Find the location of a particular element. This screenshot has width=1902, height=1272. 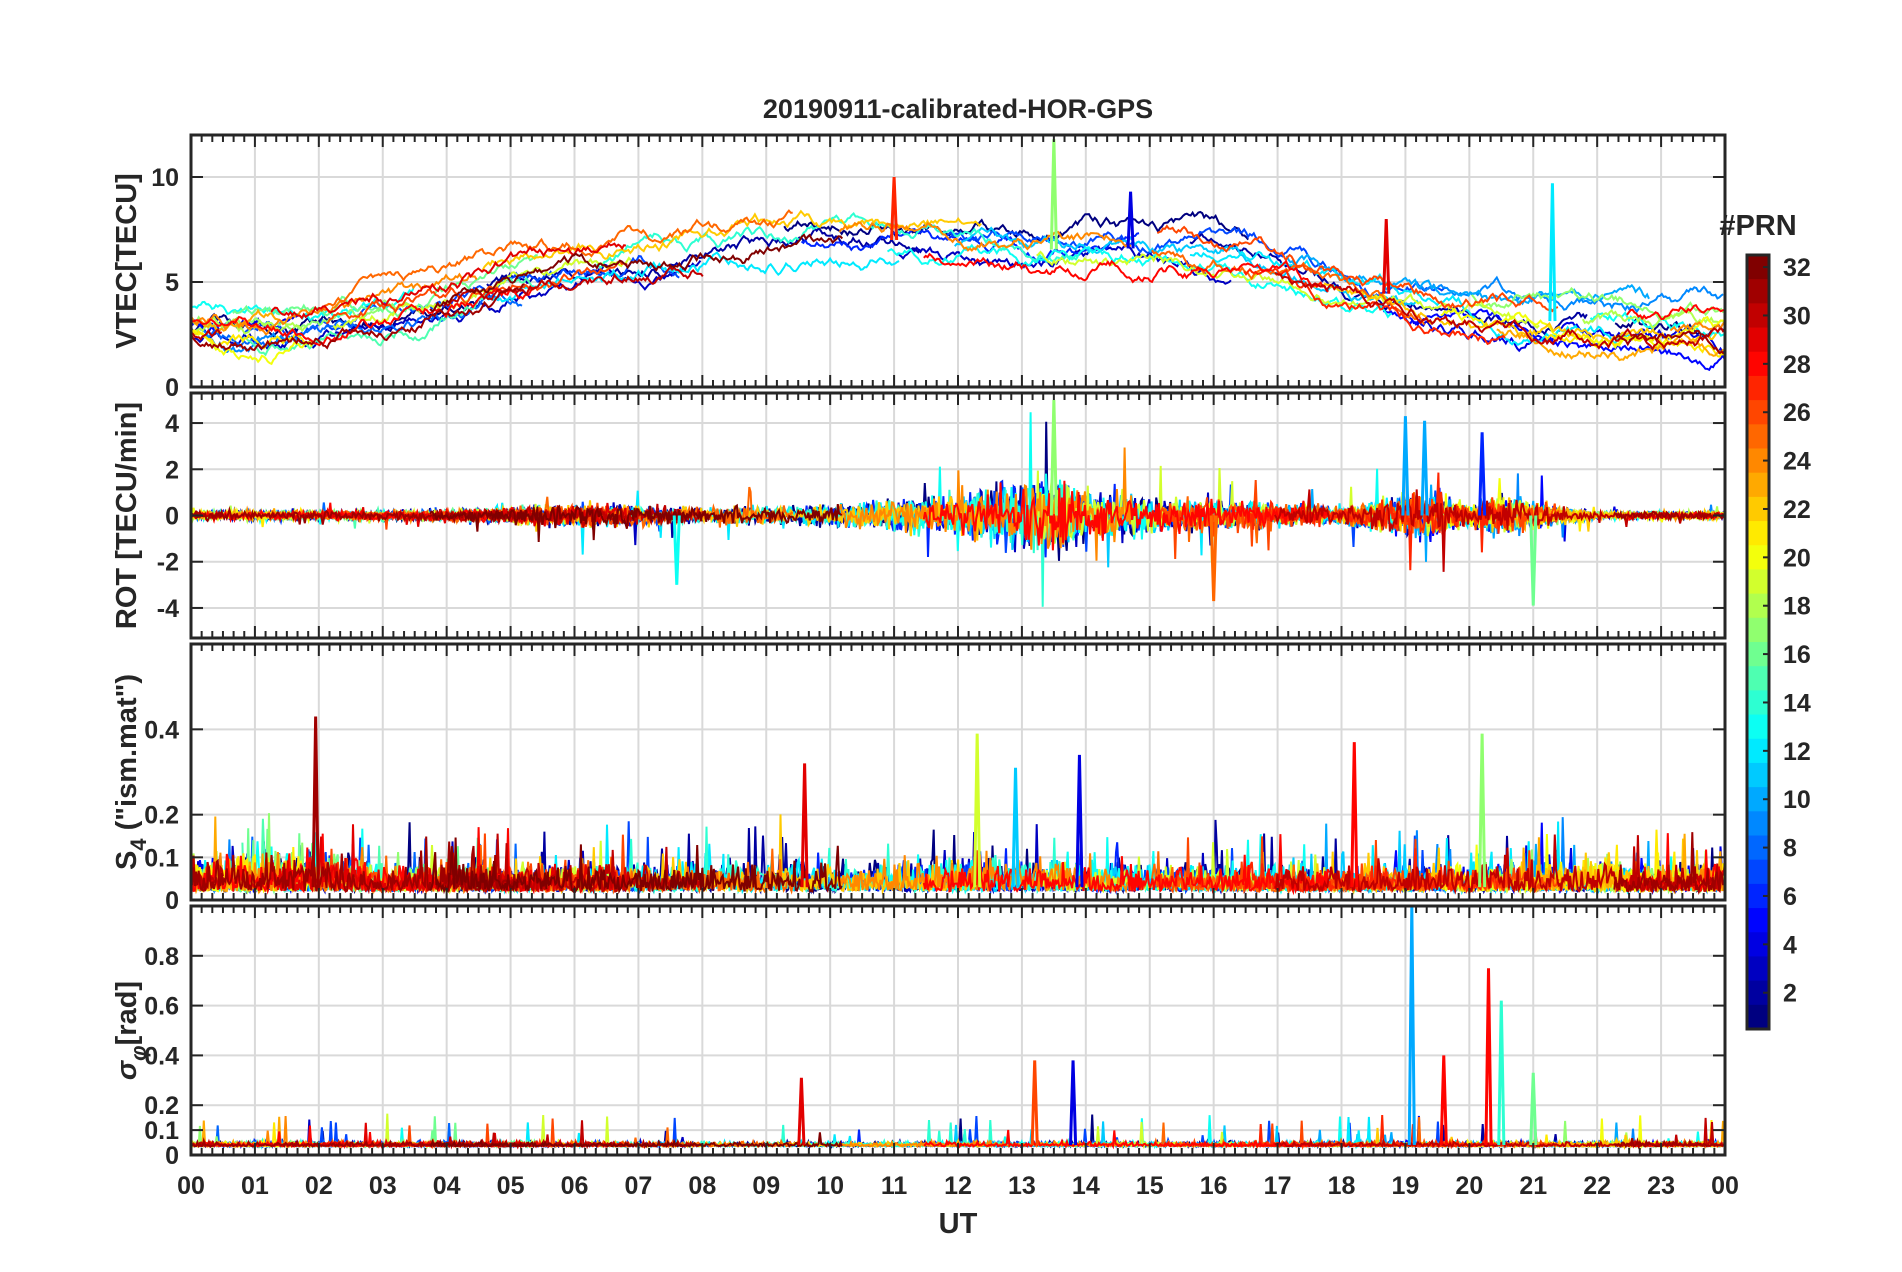

prn-23-series is located at coordinates (237, 321).